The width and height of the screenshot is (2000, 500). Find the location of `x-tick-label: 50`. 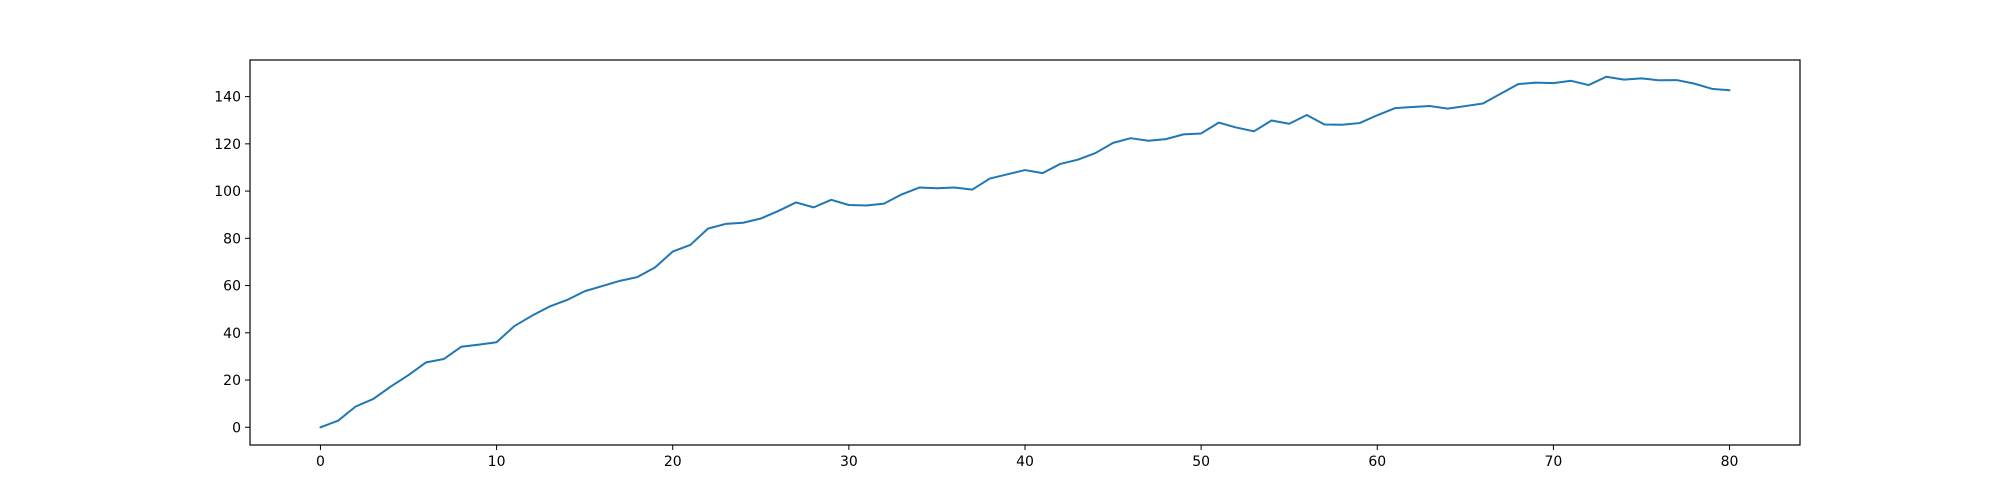

x-tick-label: 50 is located at coordinates (1201, 462).